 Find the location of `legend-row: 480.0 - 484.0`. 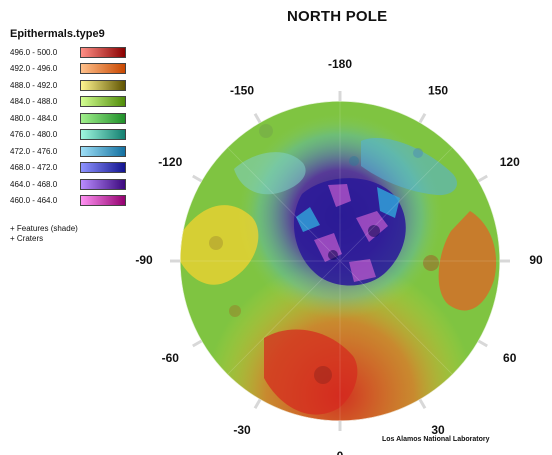

legend-row: 480.0 - 484.0 is located at coordinates (90, 118).